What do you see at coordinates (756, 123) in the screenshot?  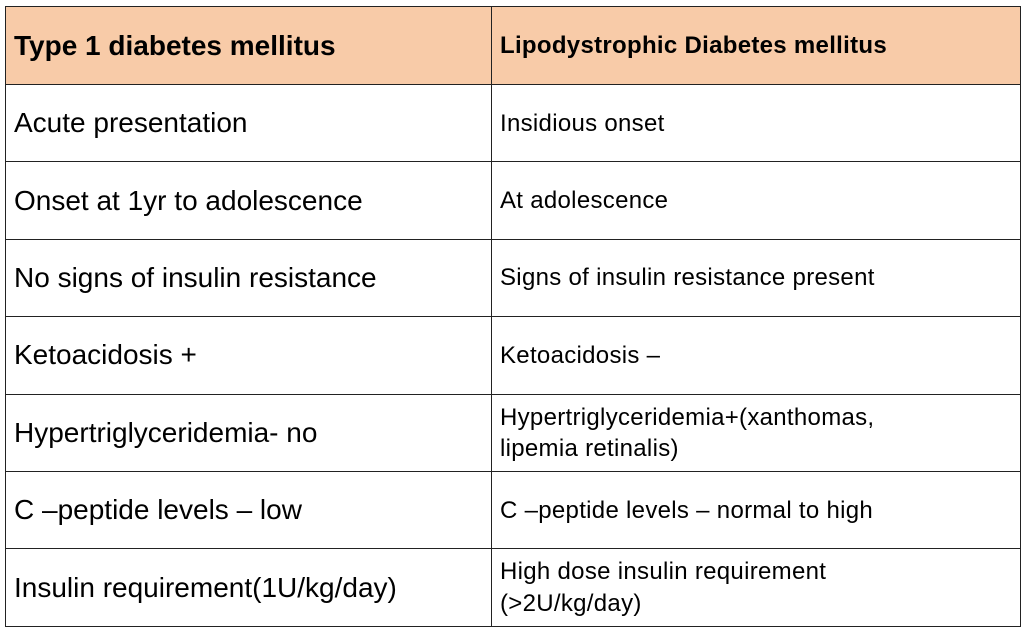 I see `table-cell: Insidious onset` at bounding box center [756, 123].